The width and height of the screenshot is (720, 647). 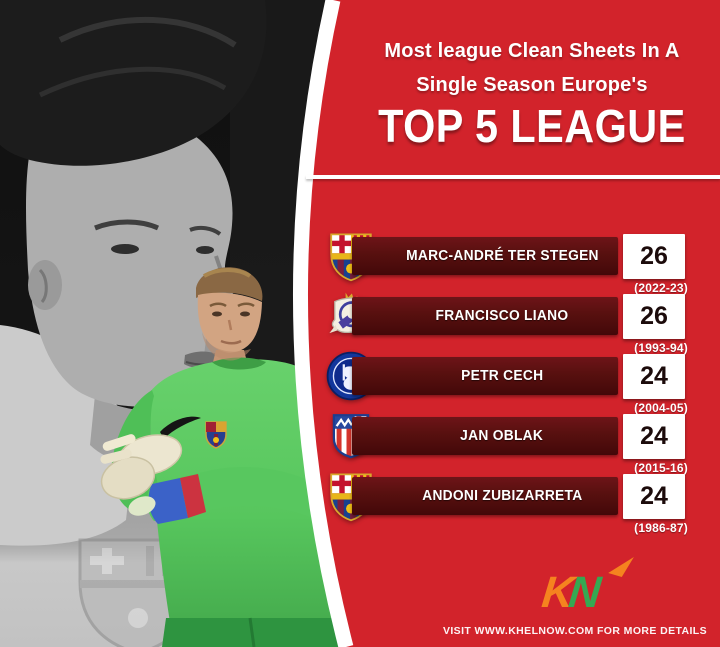 I want to click on title-line1: Most league Clean Sheets In A, so click(x=532, y=51).